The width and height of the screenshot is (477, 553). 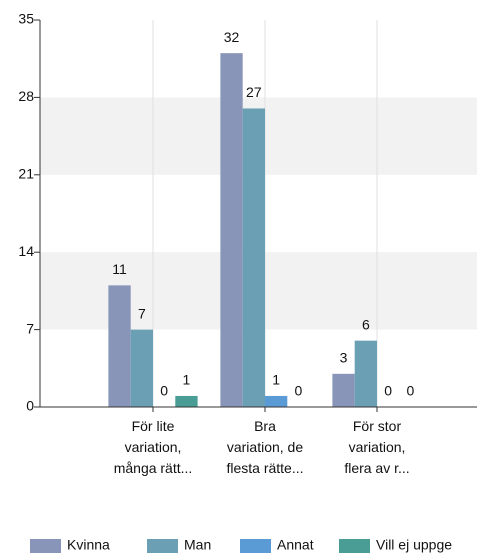 I want to click on legend-label: Annat, so click(x=295, y=545).